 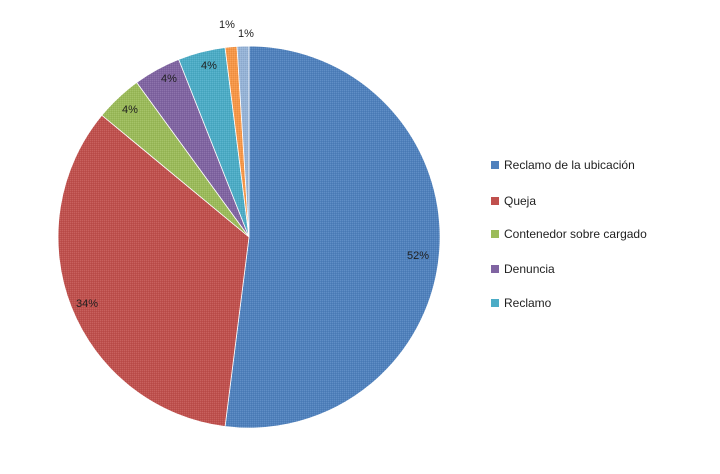 I want to click on slice-label-6: 1%, so click(x=246, y=34).